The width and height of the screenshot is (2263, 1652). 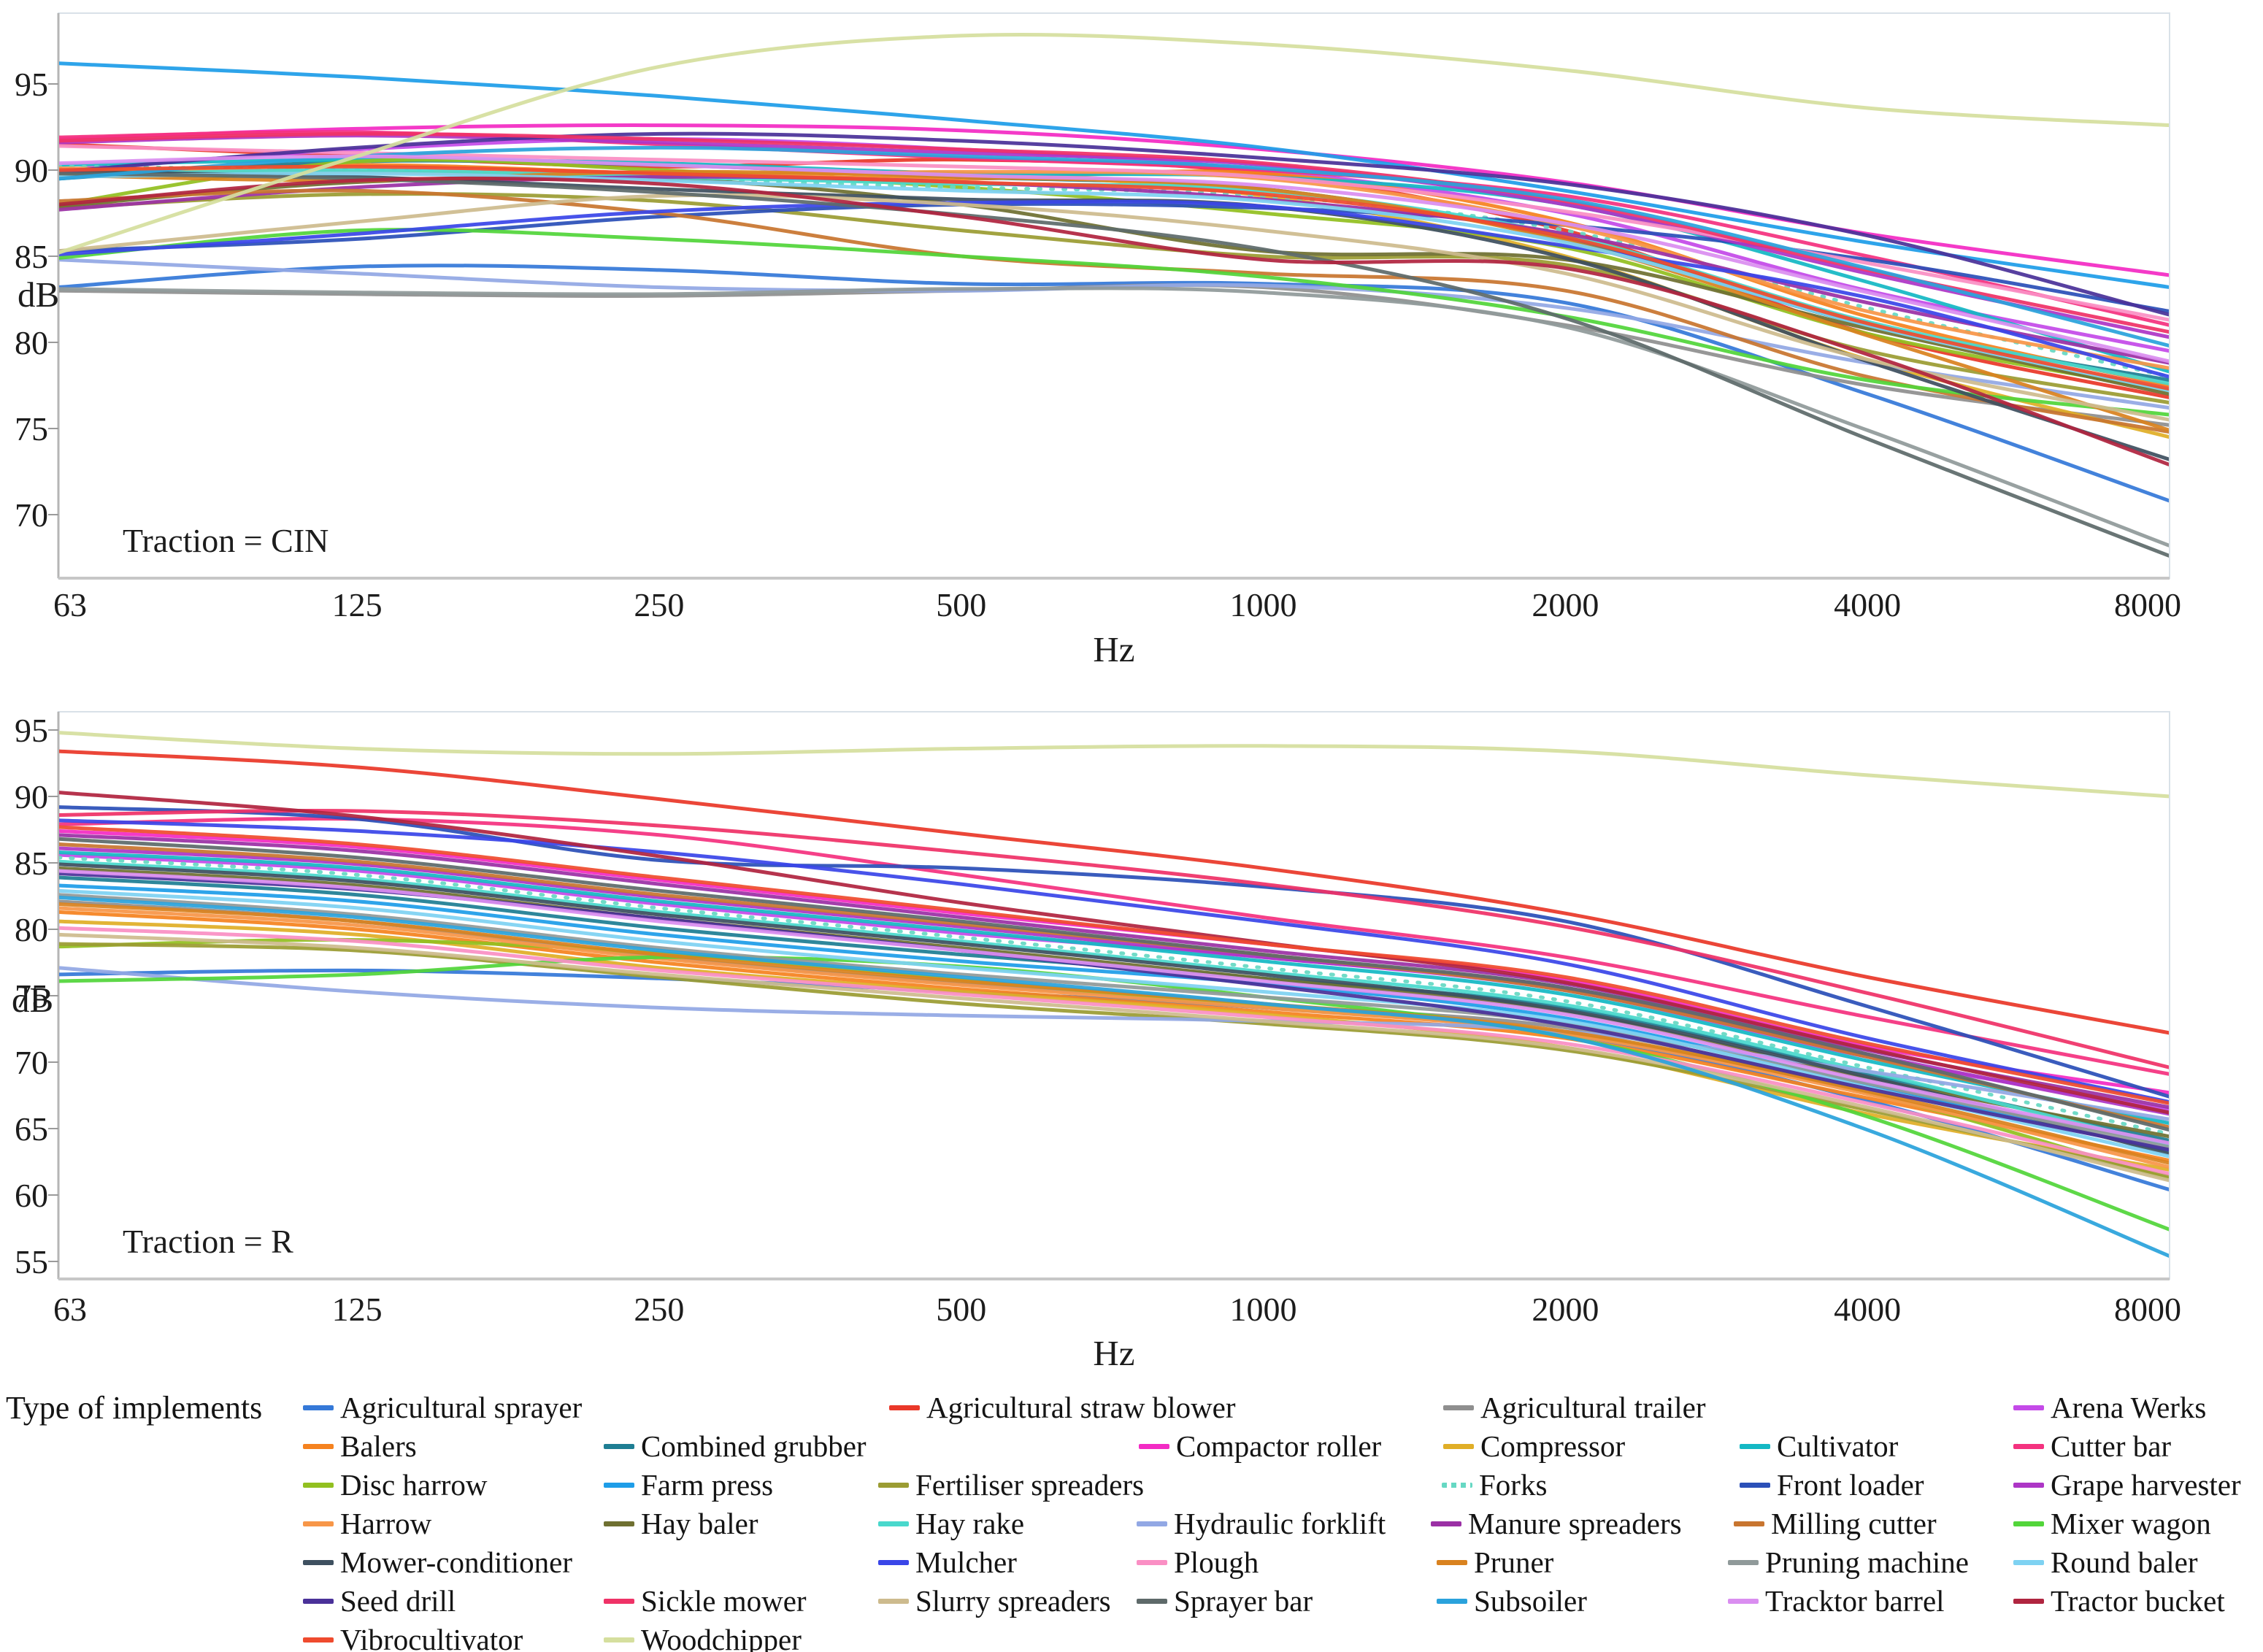 I want to click on legend-label: Agricultural straw blower, so click(x=1081, y=1407).